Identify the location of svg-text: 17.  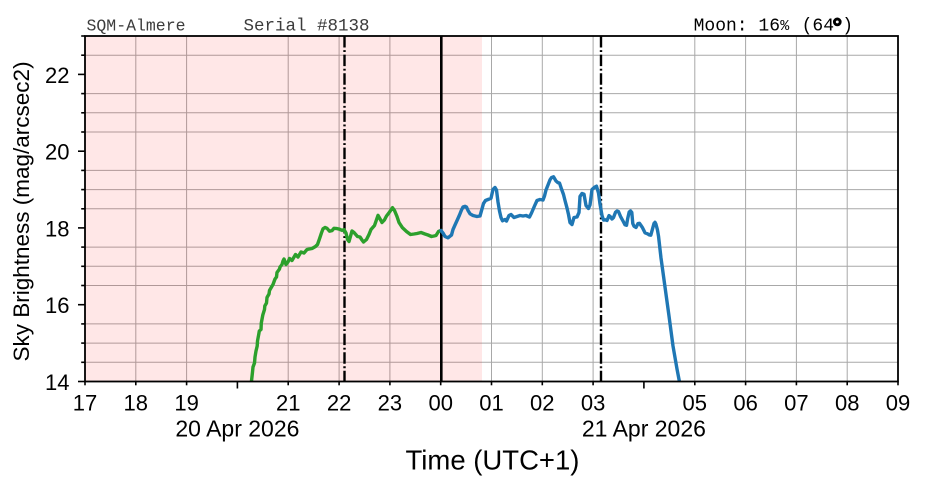
(85, 403).